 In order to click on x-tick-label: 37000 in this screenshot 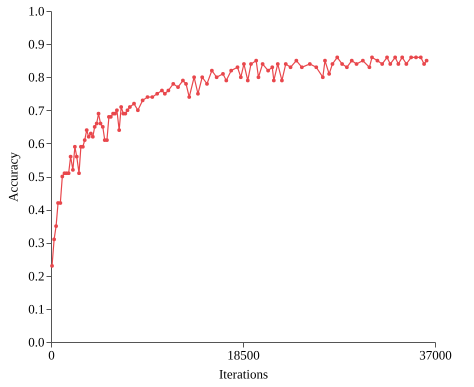, I will do `click(435, 355)`.